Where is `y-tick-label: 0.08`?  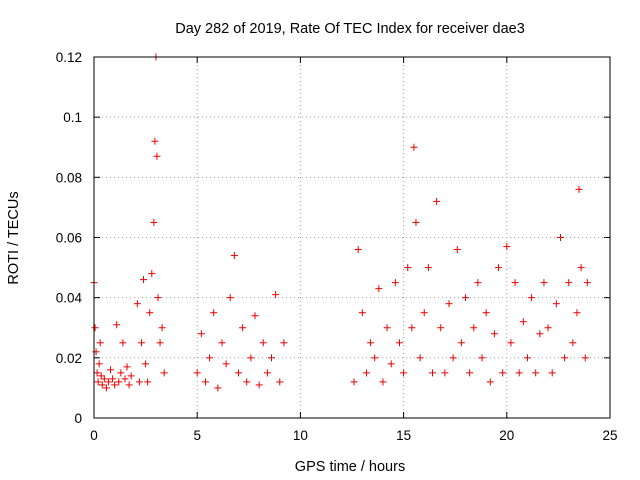 y-tick-label: 0.08 is located at coordinates (69, 177).